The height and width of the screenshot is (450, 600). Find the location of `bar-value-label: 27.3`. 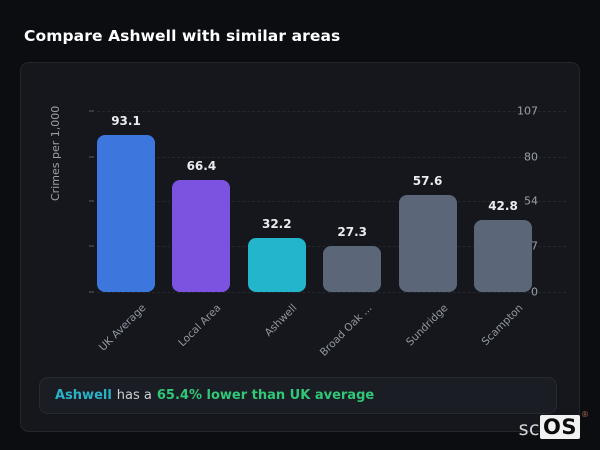

bar-value-label: 27.3 is located at coordinates (352, 231).